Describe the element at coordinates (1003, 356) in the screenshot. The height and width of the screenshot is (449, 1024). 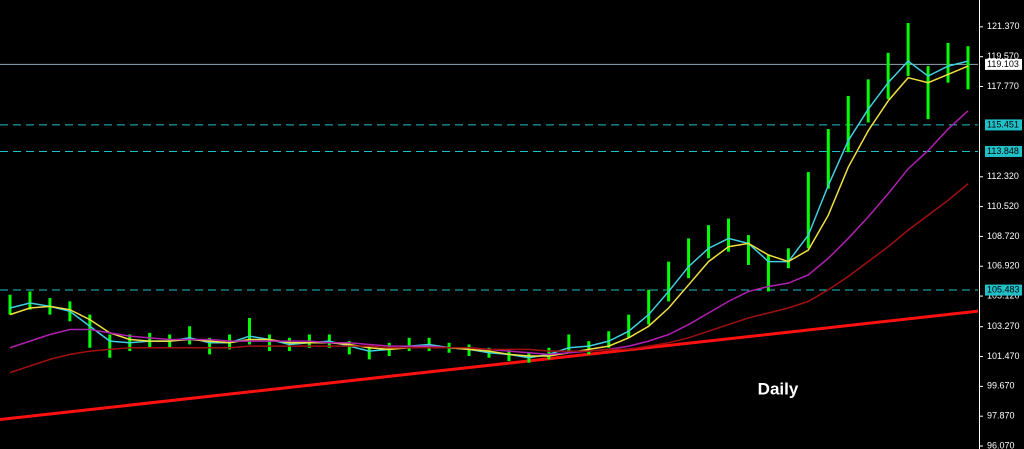
I see `y-tick-label: 101.470` at that location.